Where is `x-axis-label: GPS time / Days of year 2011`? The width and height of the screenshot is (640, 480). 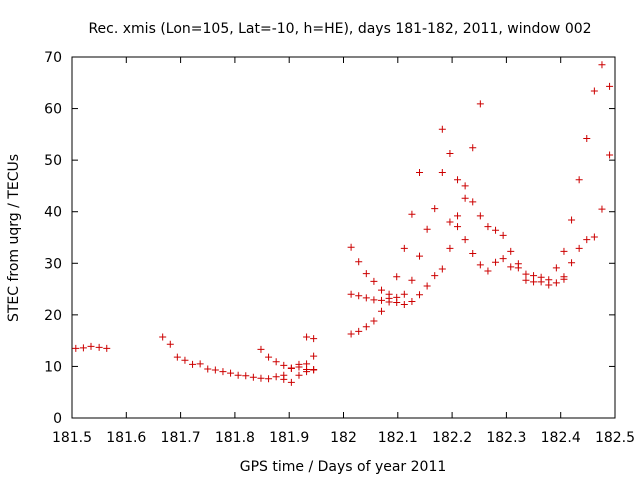 x-axis-label: GPS time / Days of year 2011 is located at coordinates (343, 467).